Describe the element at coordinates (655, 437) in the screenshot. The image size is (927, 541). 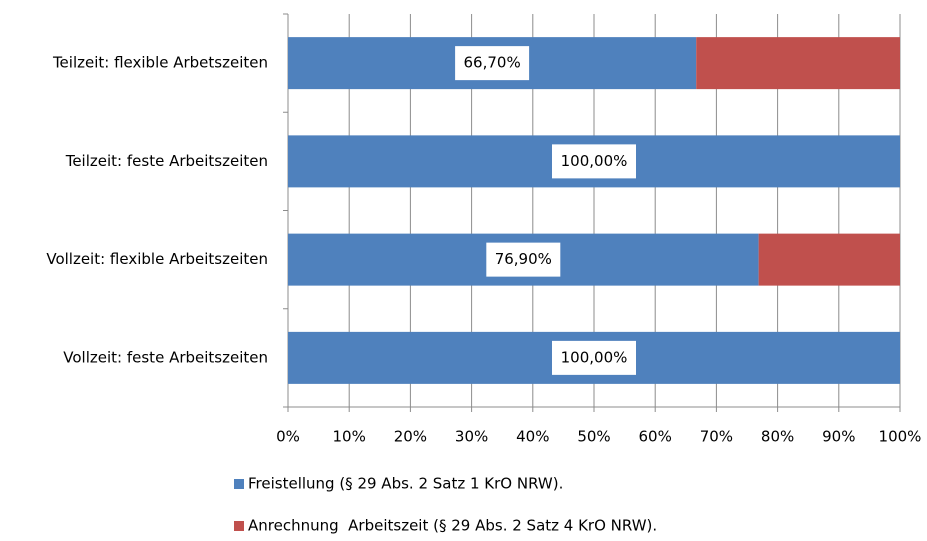
I see `x-tick-label: 60%` at that location.